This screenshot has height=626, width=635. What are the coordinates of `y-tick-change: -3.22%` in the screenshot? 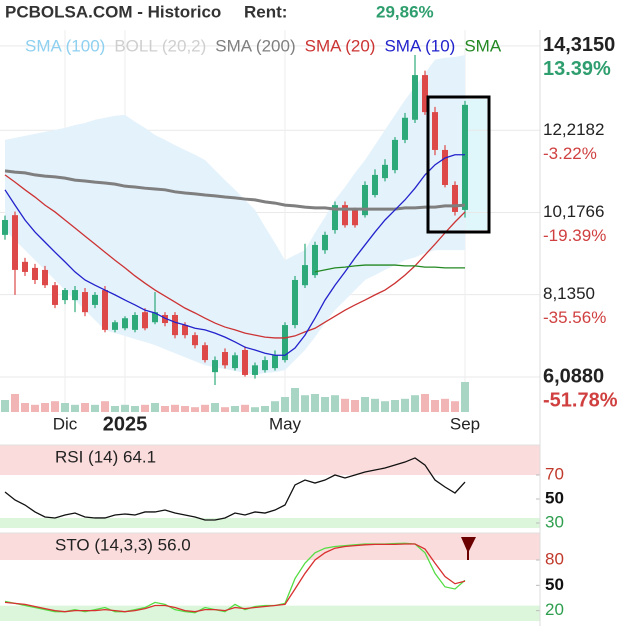 It's located at (570, 153).